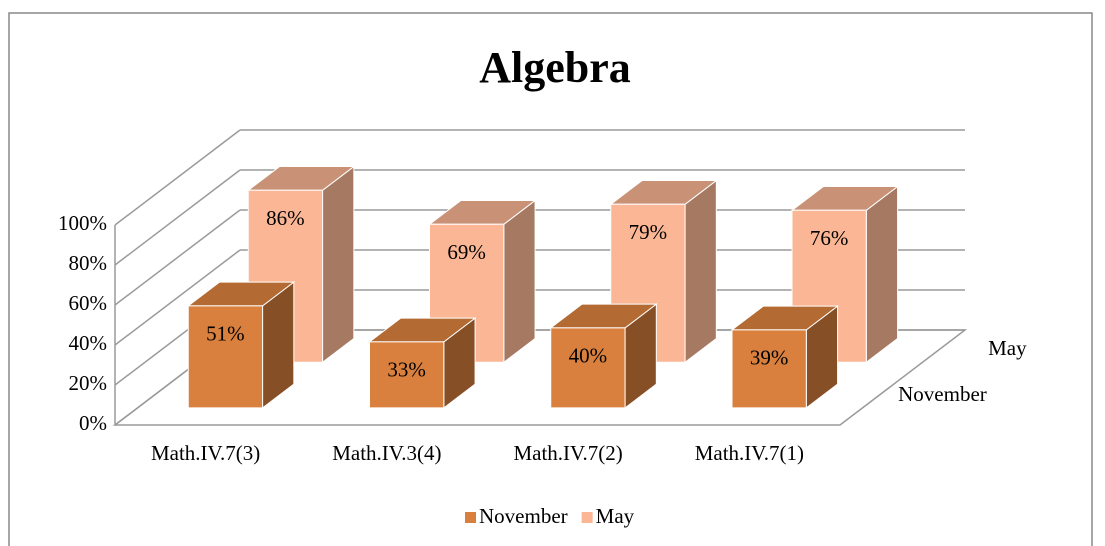  I want to click on y-tick-label: 0%, so click(93, 423).